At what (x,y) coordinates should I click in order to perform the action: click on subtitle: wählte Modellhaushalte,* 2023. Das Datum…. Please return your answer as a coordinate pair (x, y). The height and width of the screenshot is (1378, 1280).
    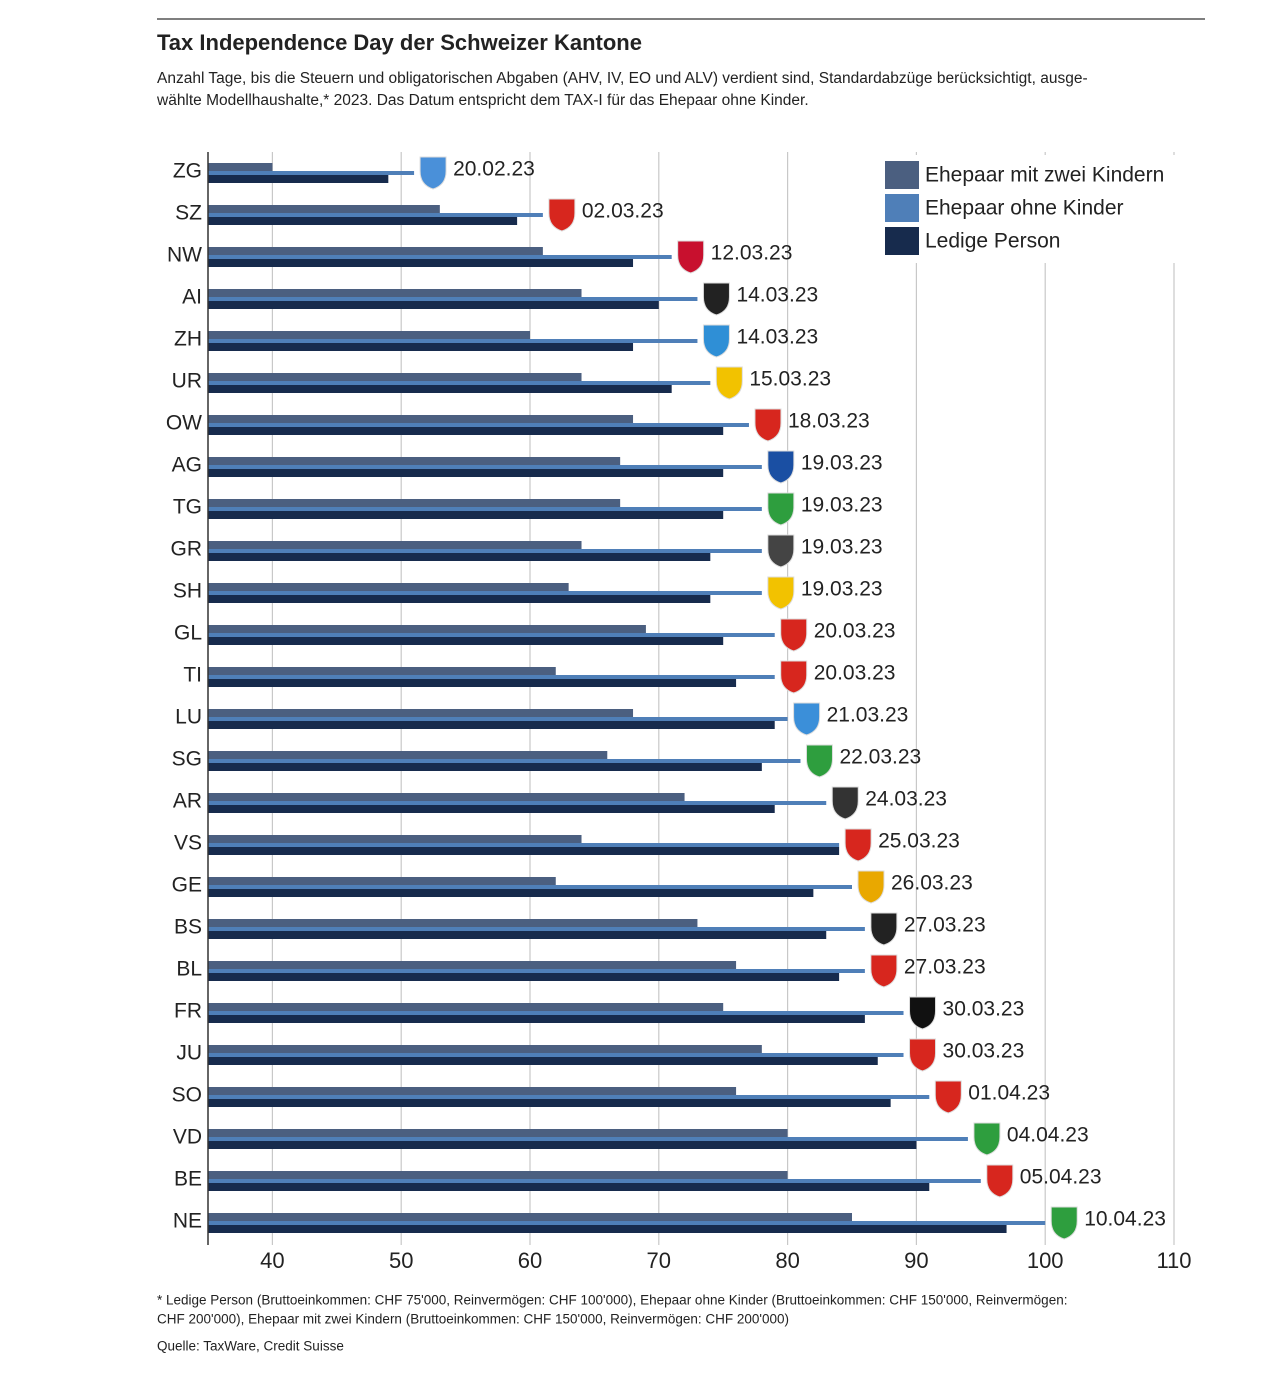
    Looking at the image, I should click on (482, 100).